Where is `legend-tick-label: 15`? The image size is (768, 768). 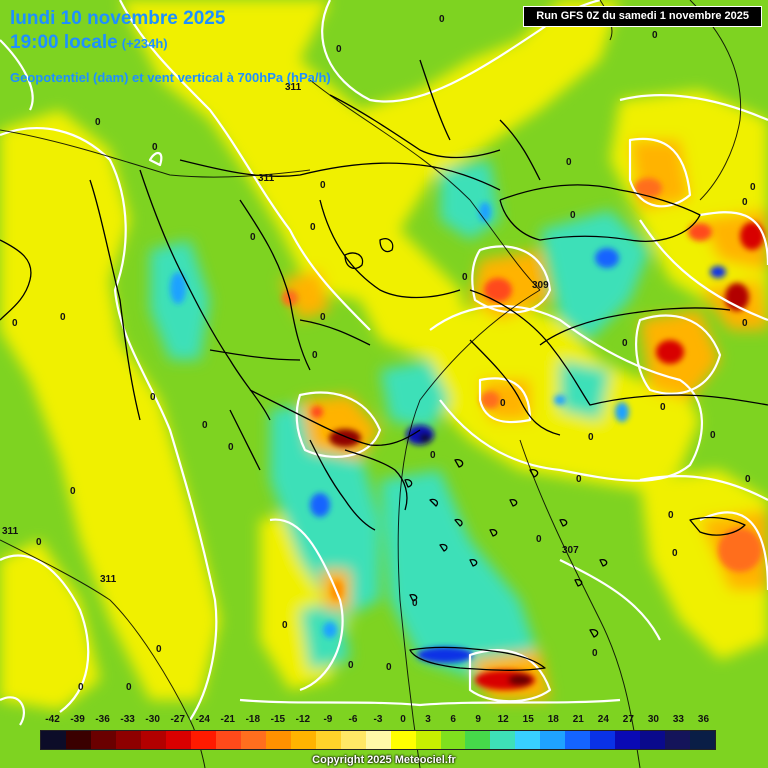
legend-tick-label: 15 is located at coordinates (528, 719).